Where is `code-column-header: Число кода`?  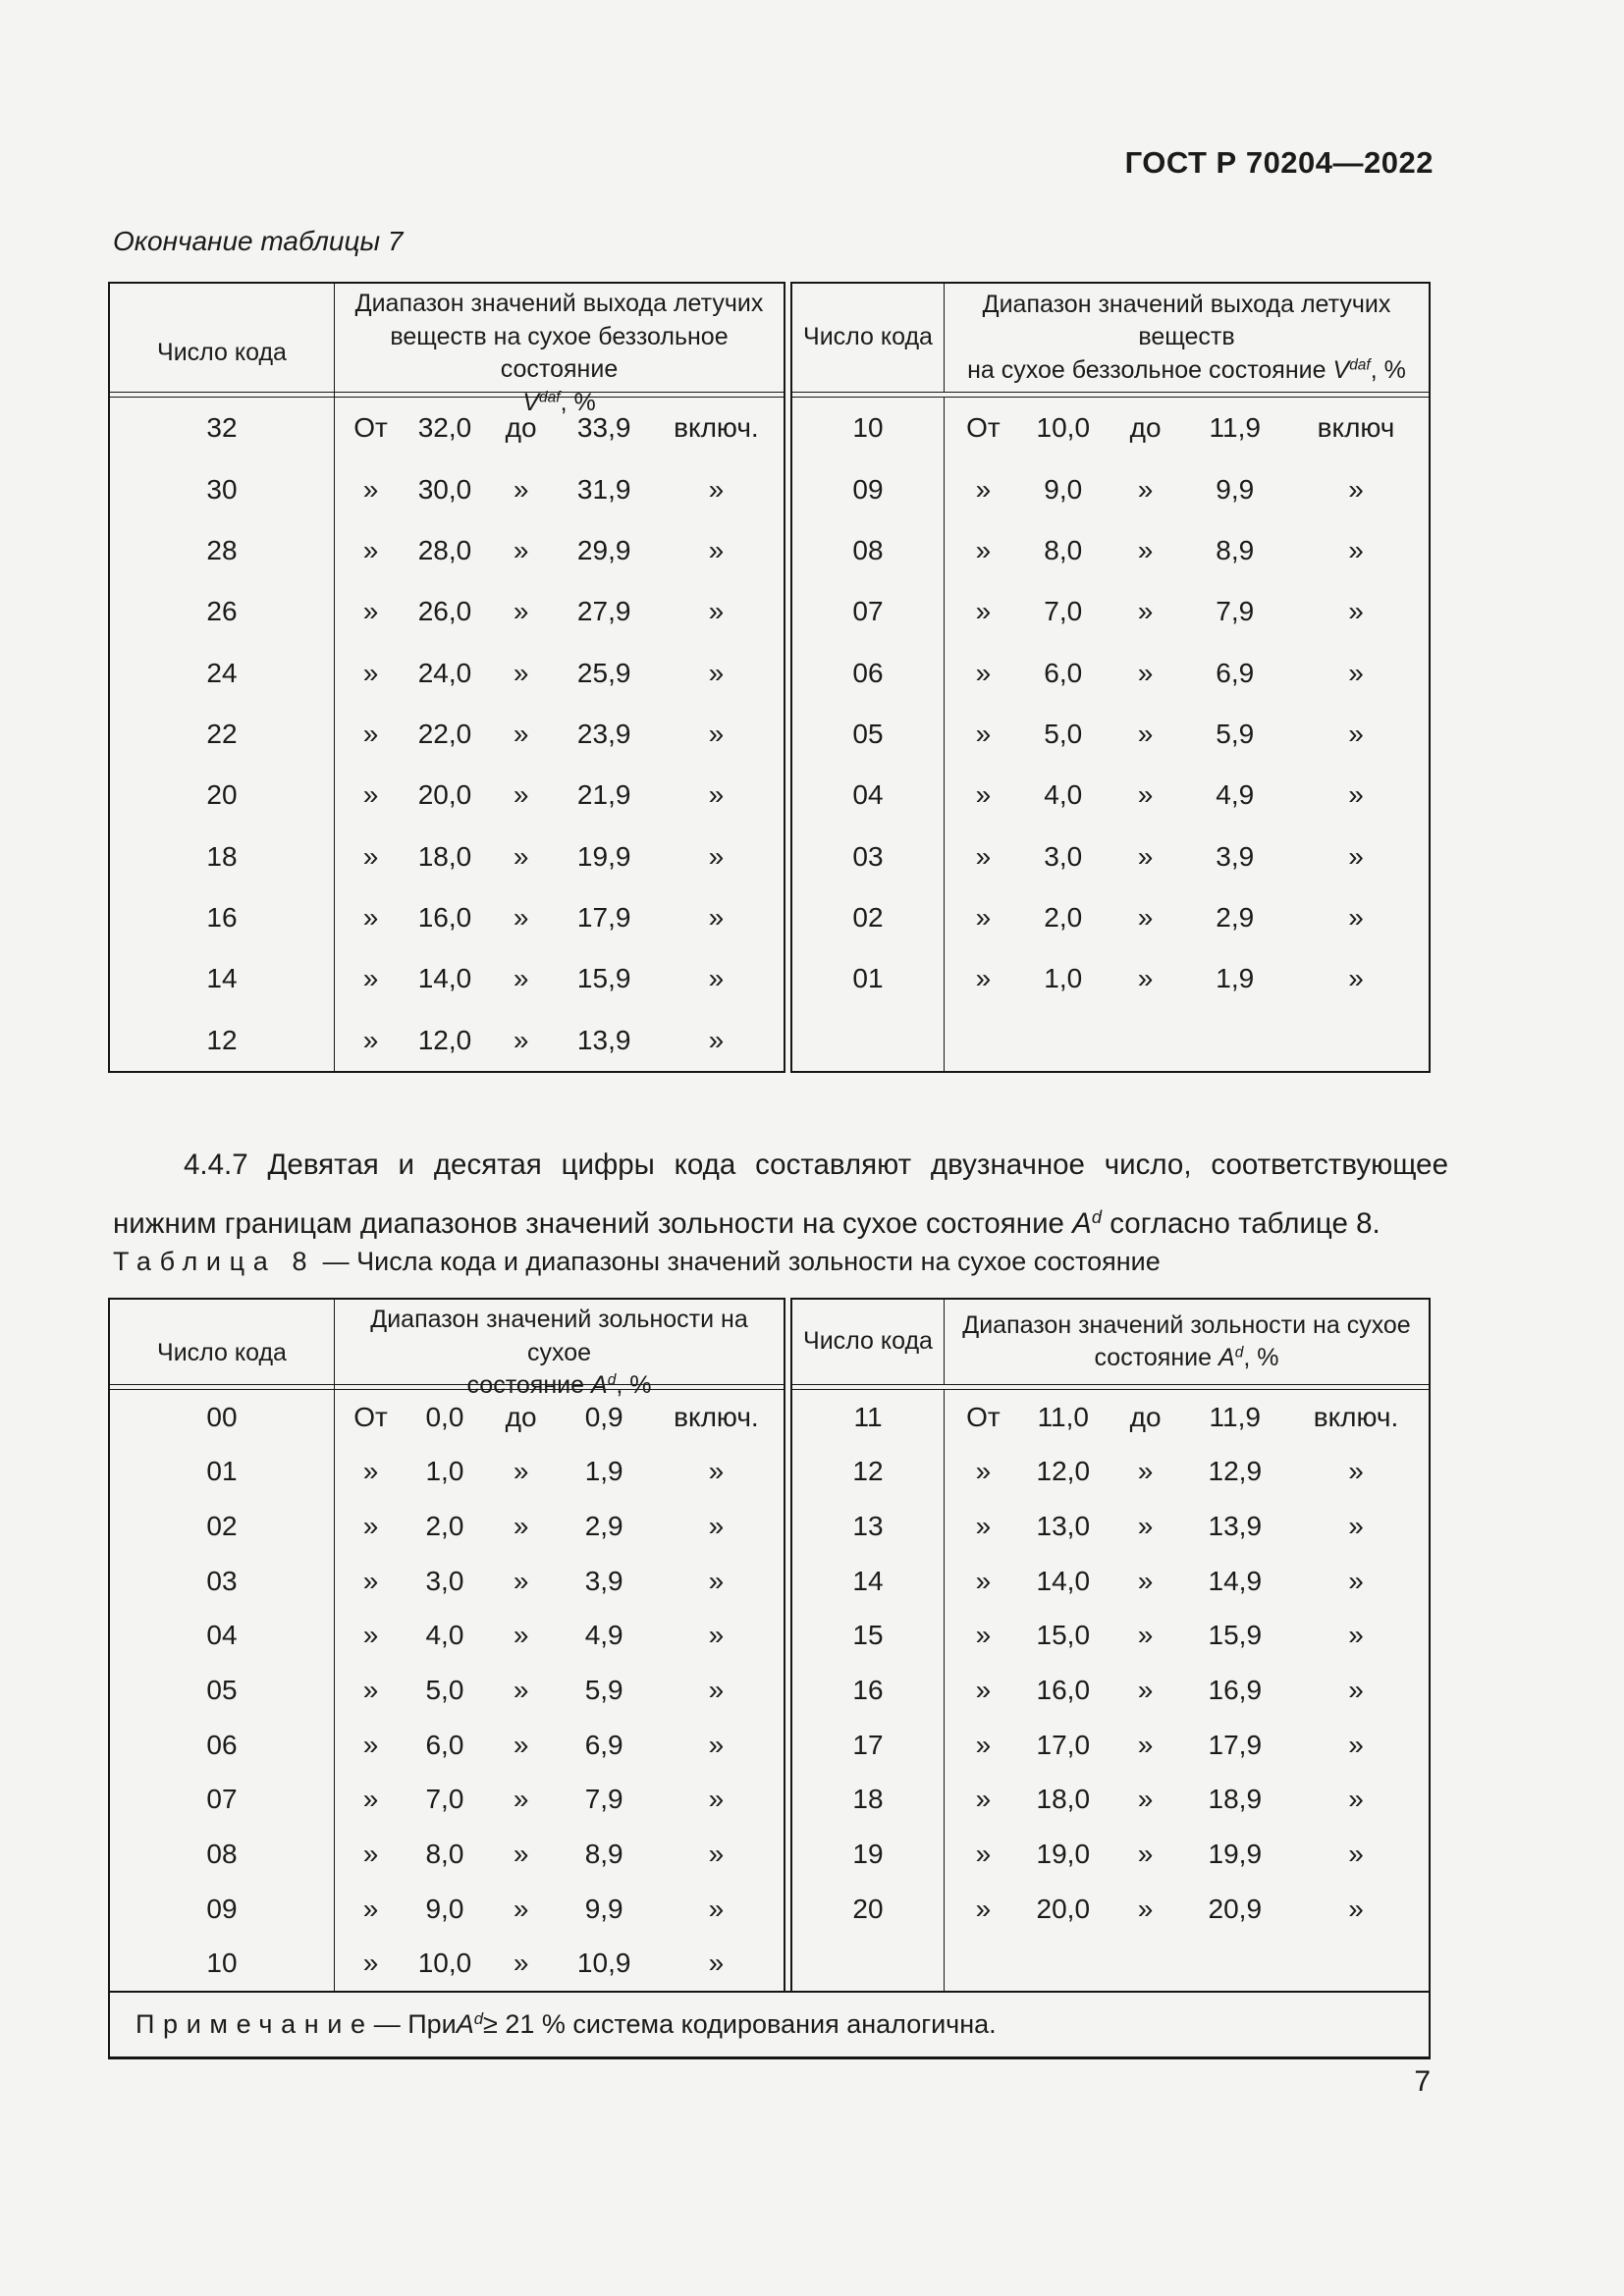
code-column-header: Число кода is located at coordinates (868, 338).